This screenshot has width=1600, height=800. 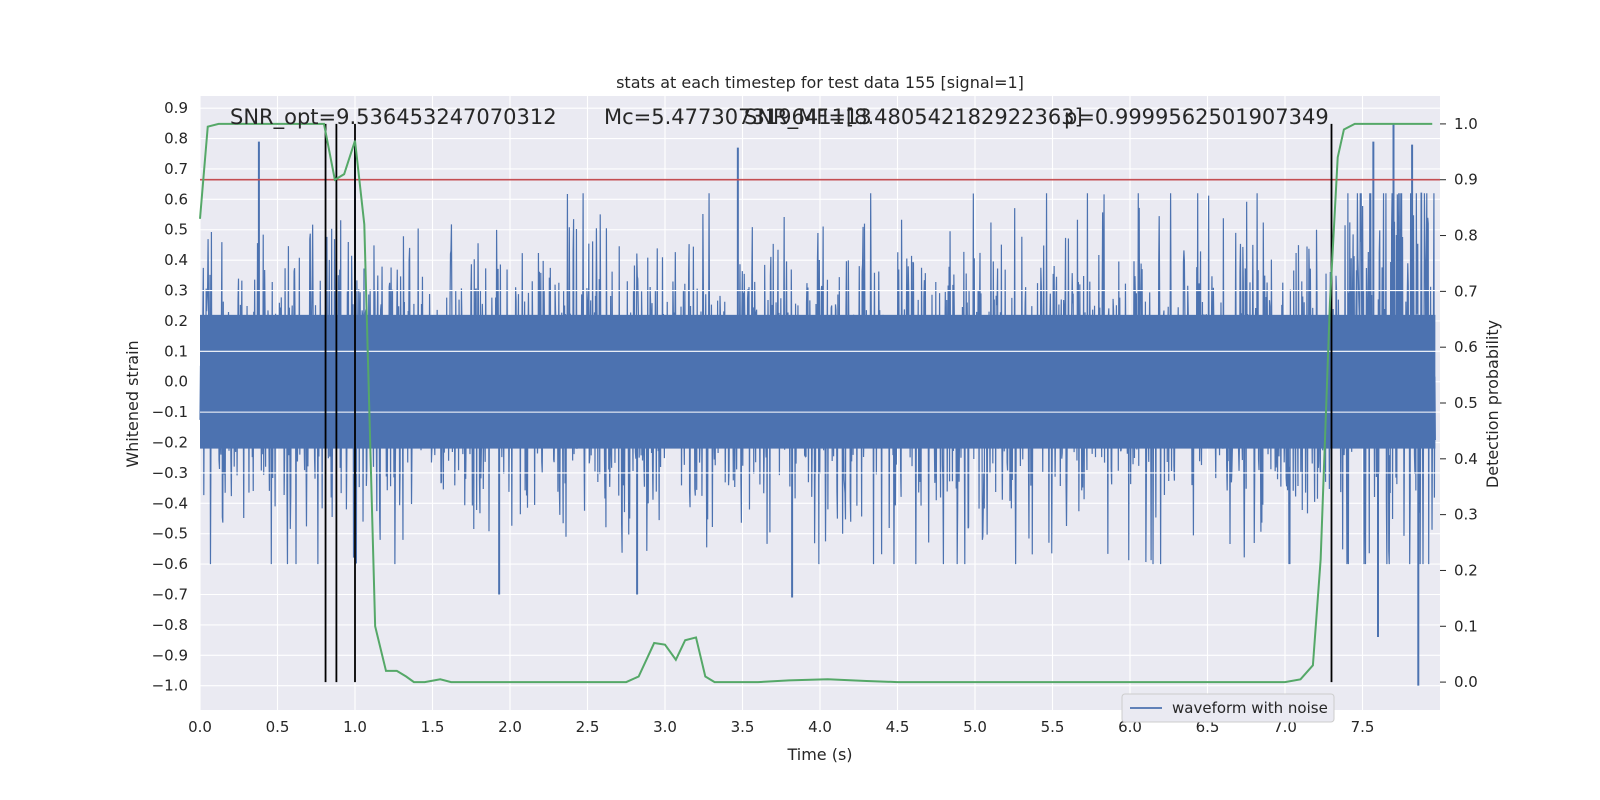 I want to click on x-tick-label: 4.5, so click(x=898, y=727).